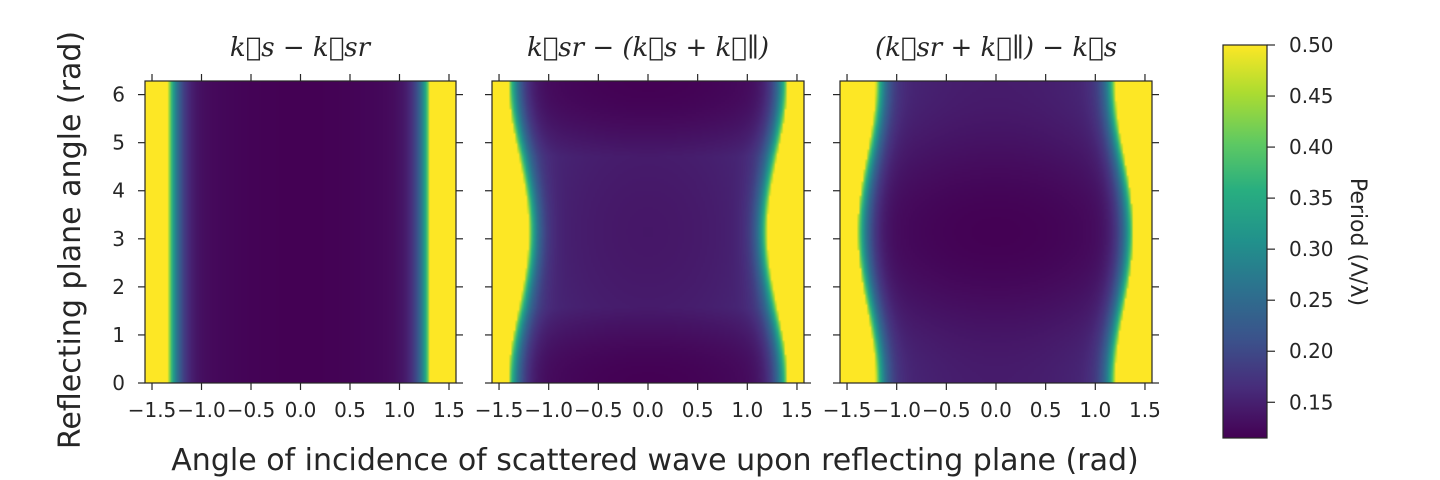 This screenshot has width=1440, height=480. I want to click on panel-3-y-ticks, so click(996, 239).